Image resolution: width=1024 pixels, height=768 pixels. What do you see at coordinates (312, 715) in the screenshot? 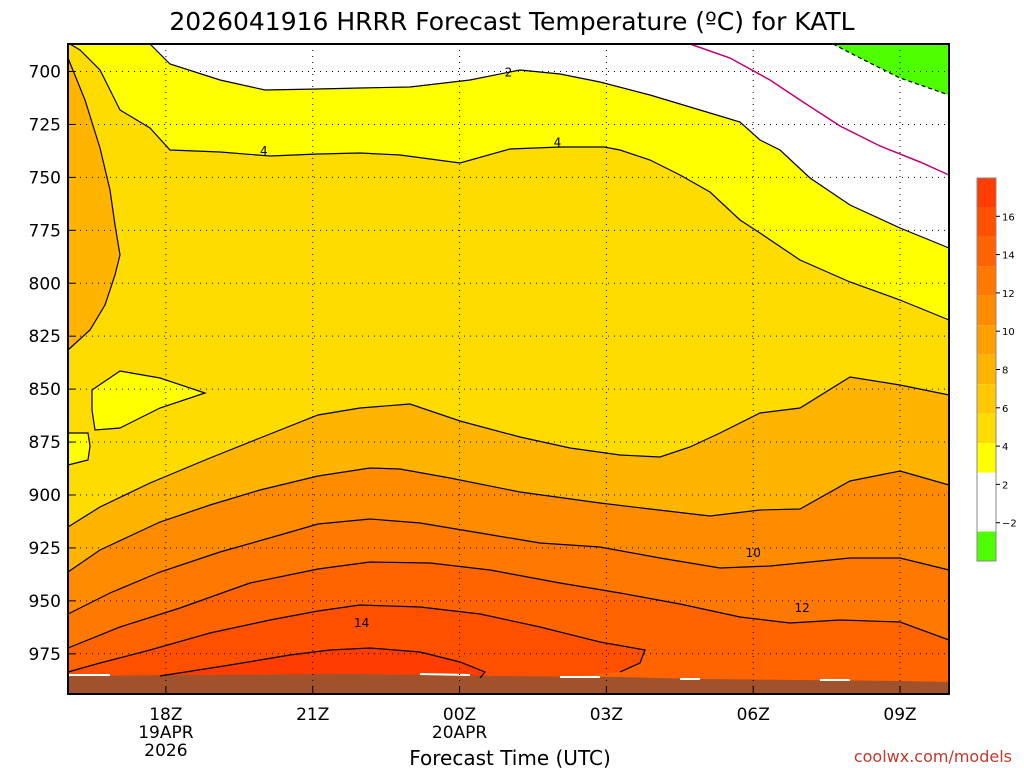
I see `x-tick-label-1: 21Z` at bounding box center [312, 715].